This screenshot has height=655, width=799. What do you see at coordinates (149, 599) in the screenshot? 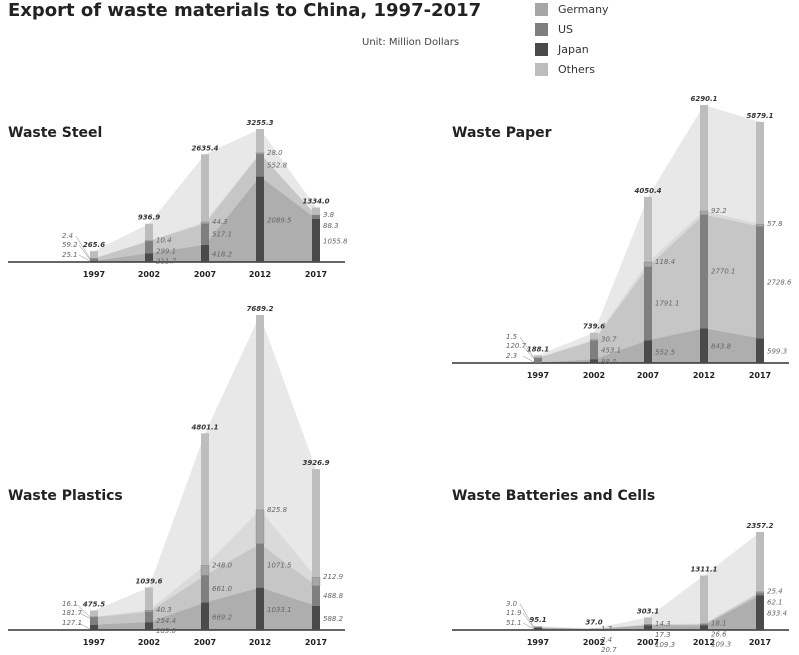
I see `bar-plastics-2002-others` at bounding box center [149, 599].